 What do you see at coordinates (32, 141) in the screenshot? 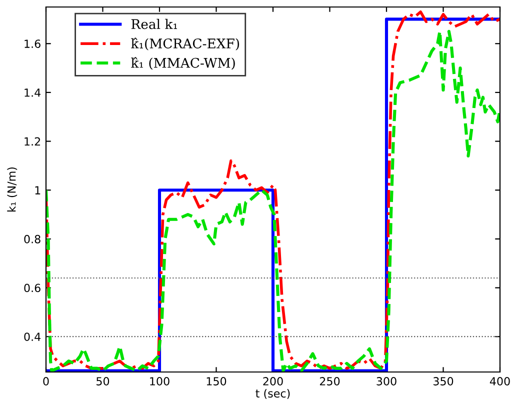
I see `y-tick-label: 1.2` at bounding box center [32, 141].